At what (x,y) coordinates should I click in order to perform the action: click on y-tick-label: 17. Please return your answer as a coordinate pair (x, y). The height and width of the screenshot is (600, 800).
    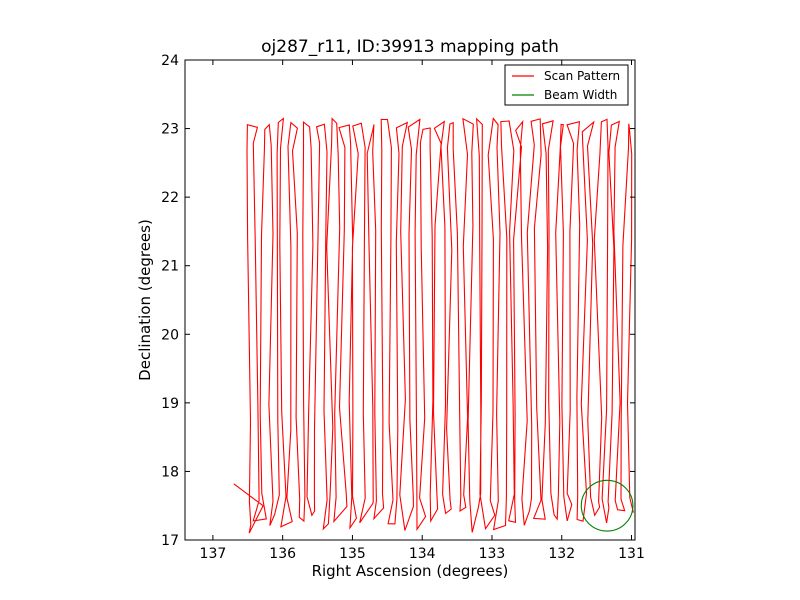
    Looking at the image, I should click on (170, 541).